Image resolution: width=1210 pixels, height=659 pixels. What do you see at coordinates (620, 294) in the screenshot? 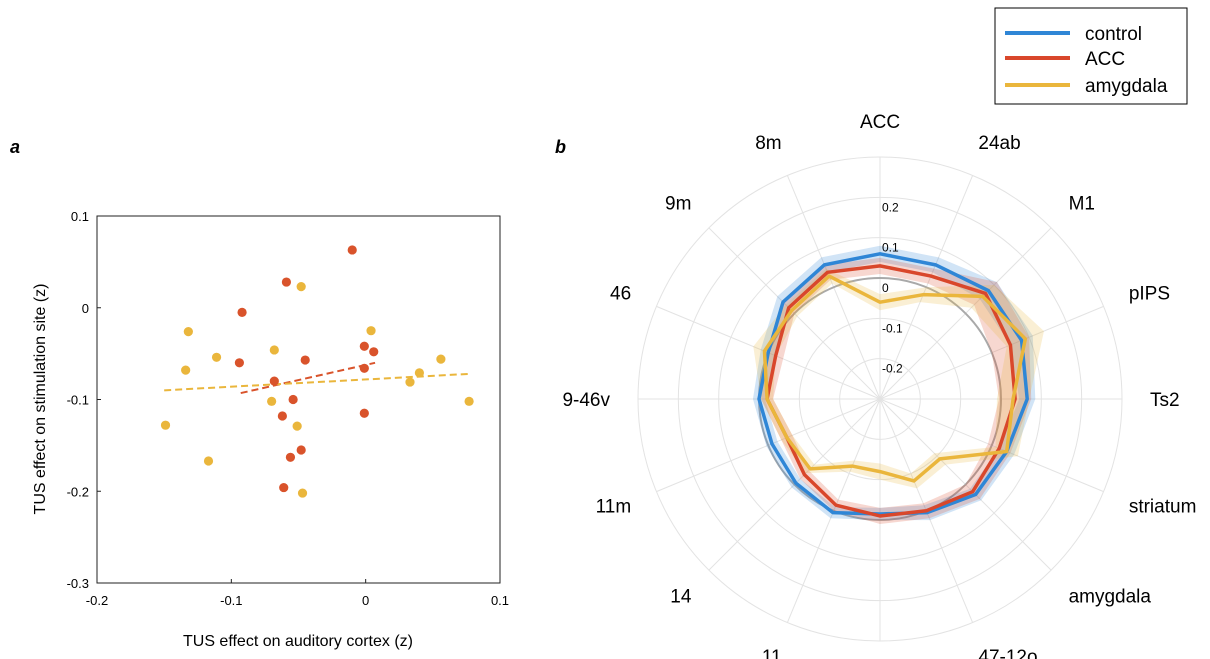
I see `category-label: 46` at bounding box center [620, 294].